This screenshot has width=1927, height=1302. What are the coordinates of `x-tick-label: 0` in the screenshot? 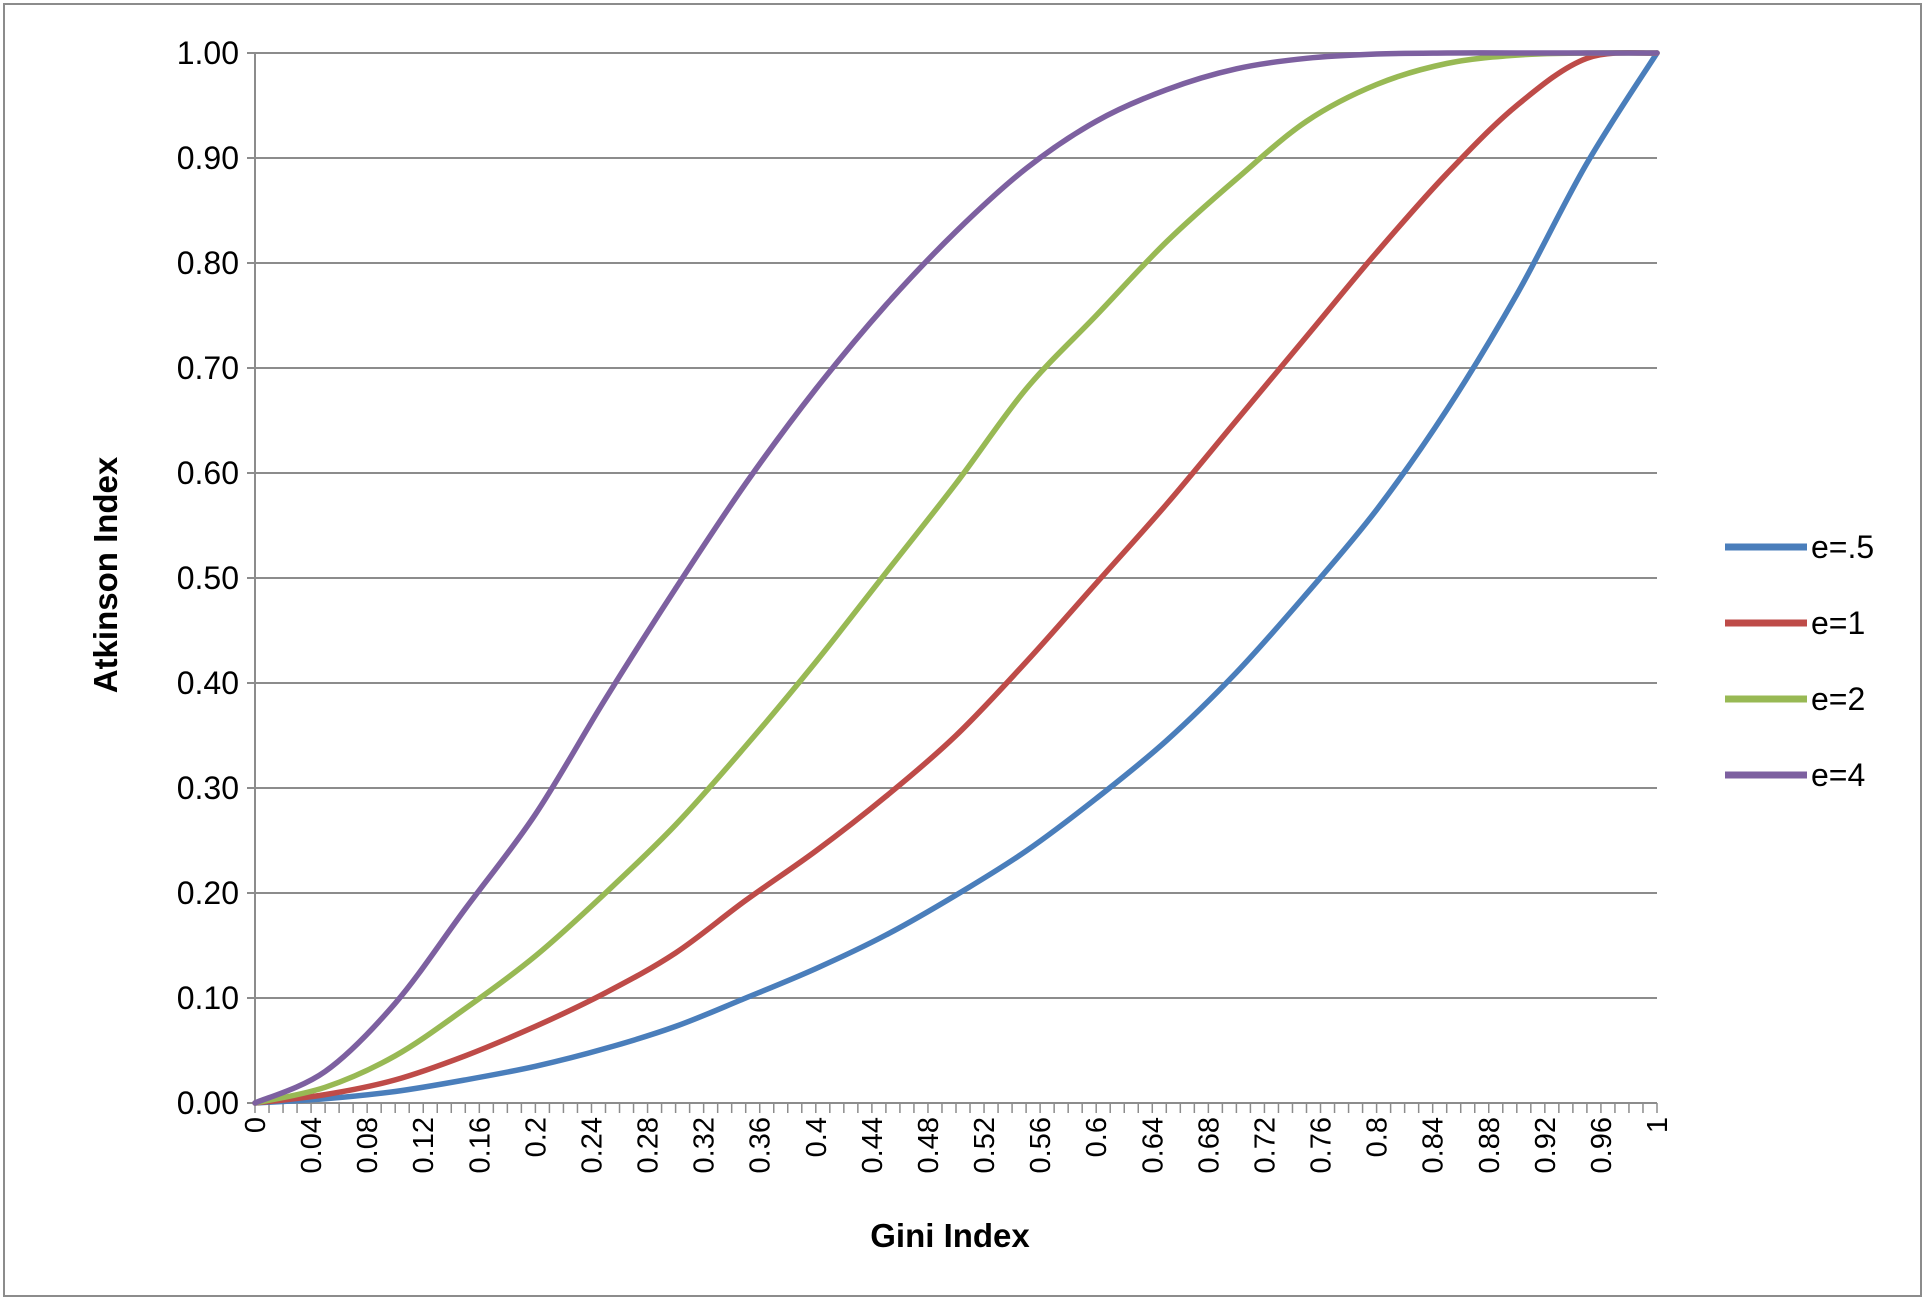 It's located at (256, 1125).